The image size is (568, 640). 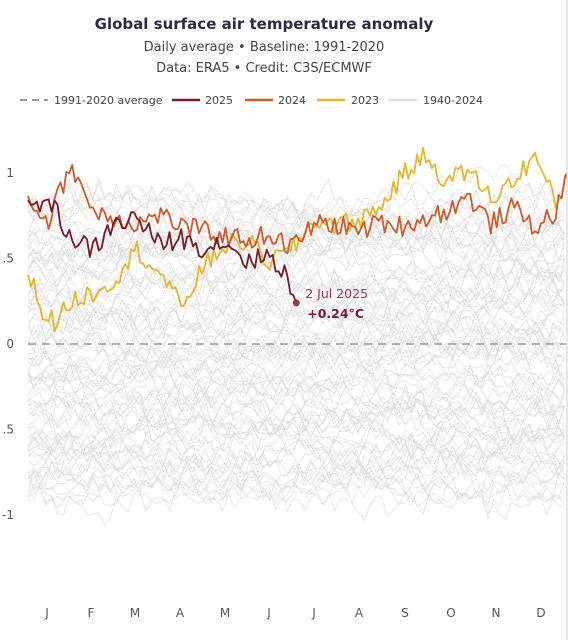 What do you see at coordinates (335, 313) in the screenshot?
I see `annotation-value: +0.24°C` at bounding box center [335, 313].